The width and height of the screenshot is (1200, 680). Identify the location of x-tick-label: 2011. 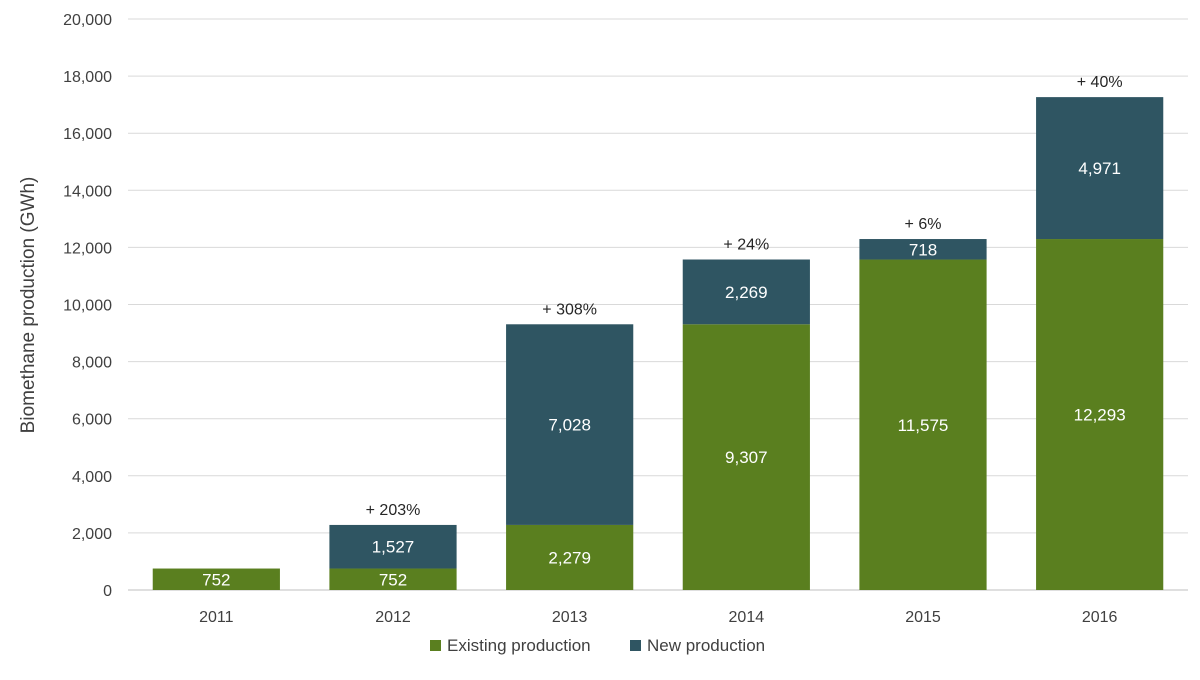
(216, 617).